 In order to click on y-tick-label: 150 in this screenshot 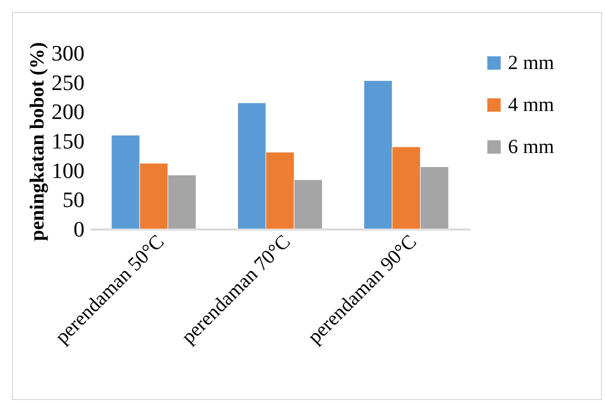, I will do `click(68, 141)`.